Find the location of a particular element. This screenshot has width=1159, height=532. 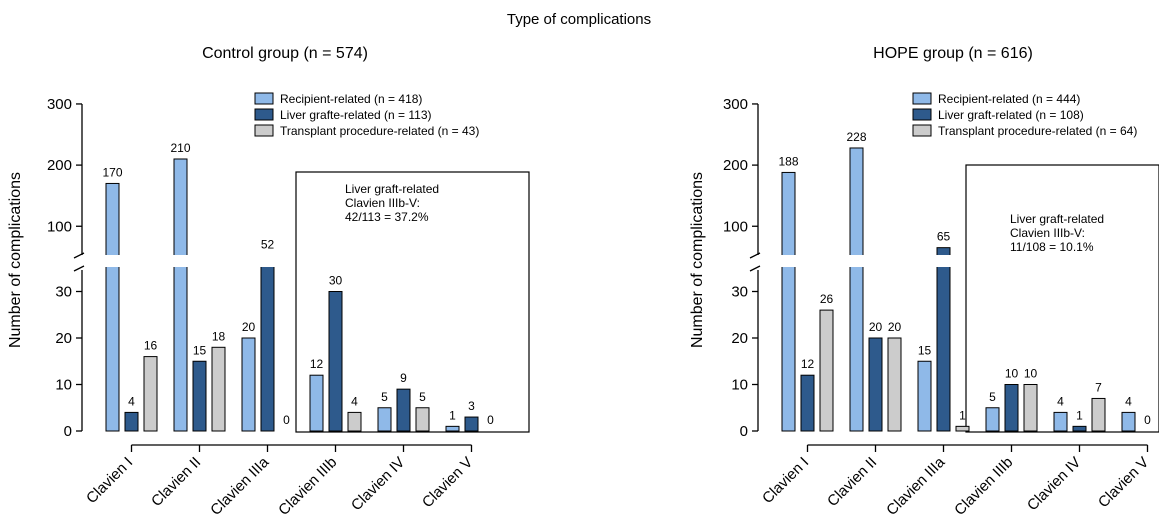

data-label: 52 is located at coordinates (268, 245).